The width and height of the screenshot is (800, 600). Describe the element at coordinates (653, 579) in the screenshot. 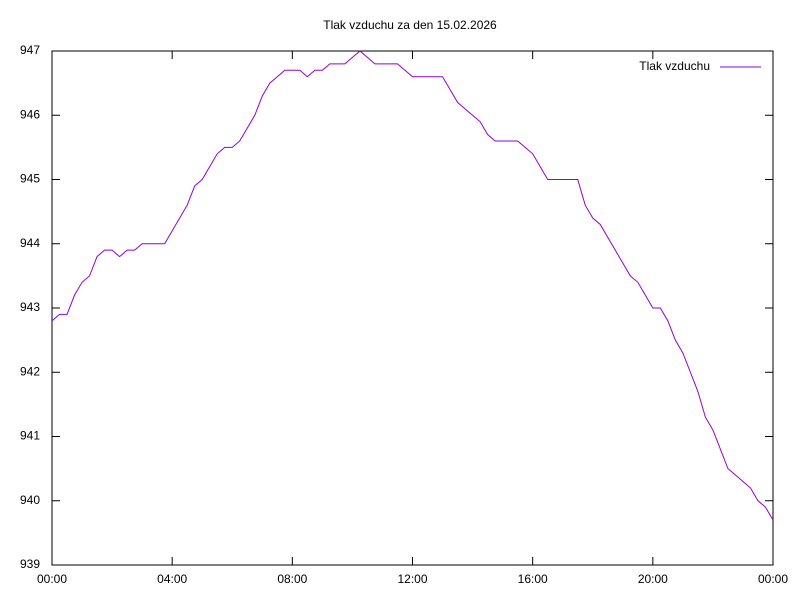

I see `x-tick-label: 20:00` at that location.